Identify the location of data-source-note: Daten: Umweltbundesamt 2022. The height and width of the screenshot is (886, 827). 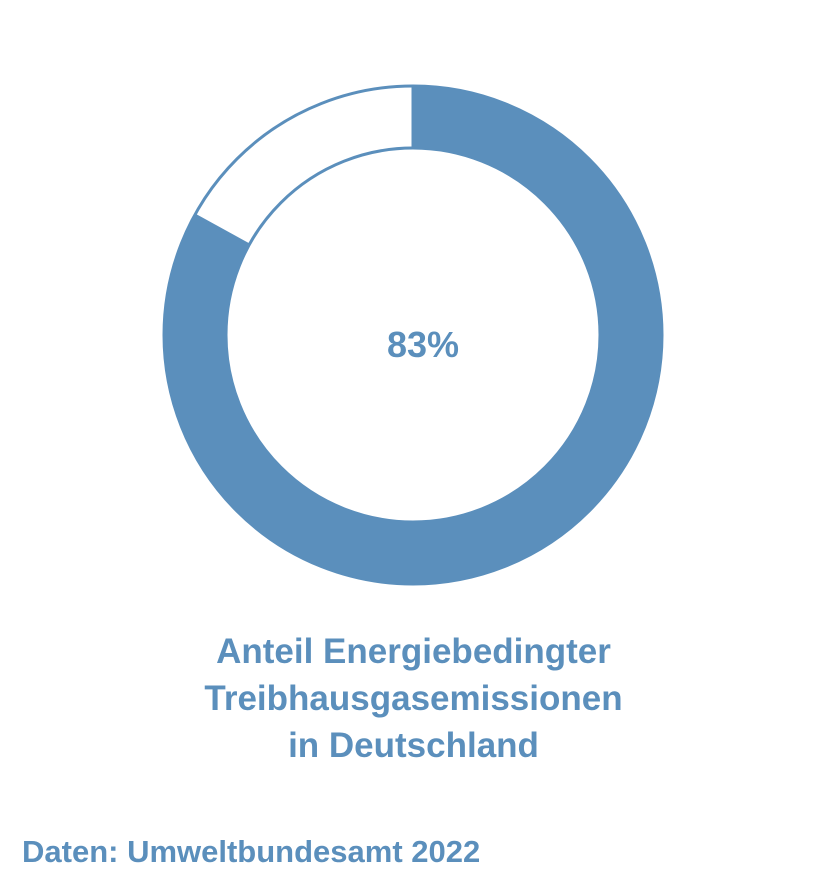
(251, 851).